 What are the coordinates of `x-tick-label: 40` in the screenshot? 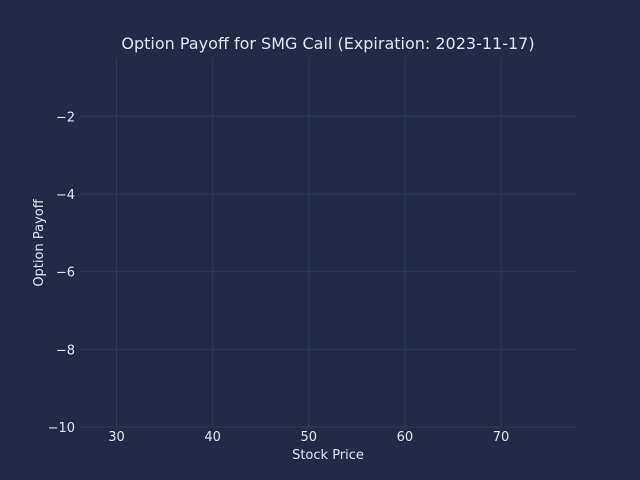 It's located at (212, 437).